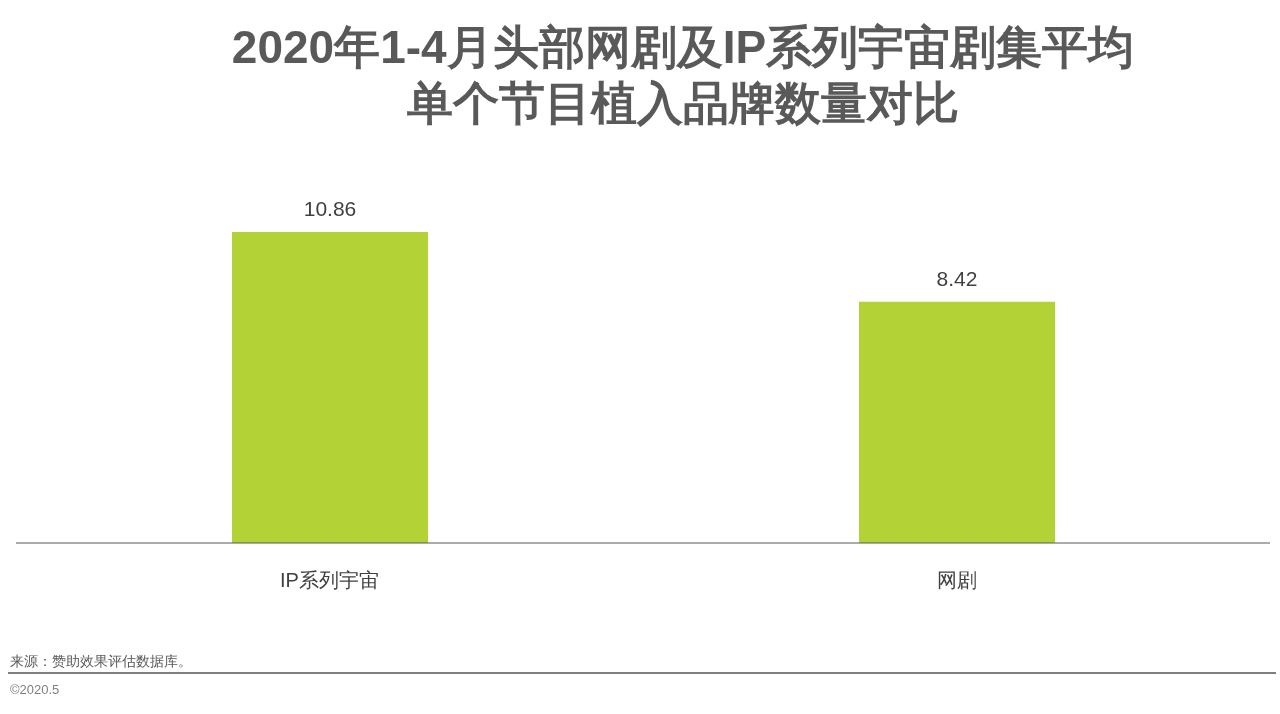 The height and width of the screenshot is (714, 1280). I want to click on chart-title: 2020年1-4月头部网剧及IP系列宇宙剧集平均单个节目植入品牌数量对比, so click(683, 75).